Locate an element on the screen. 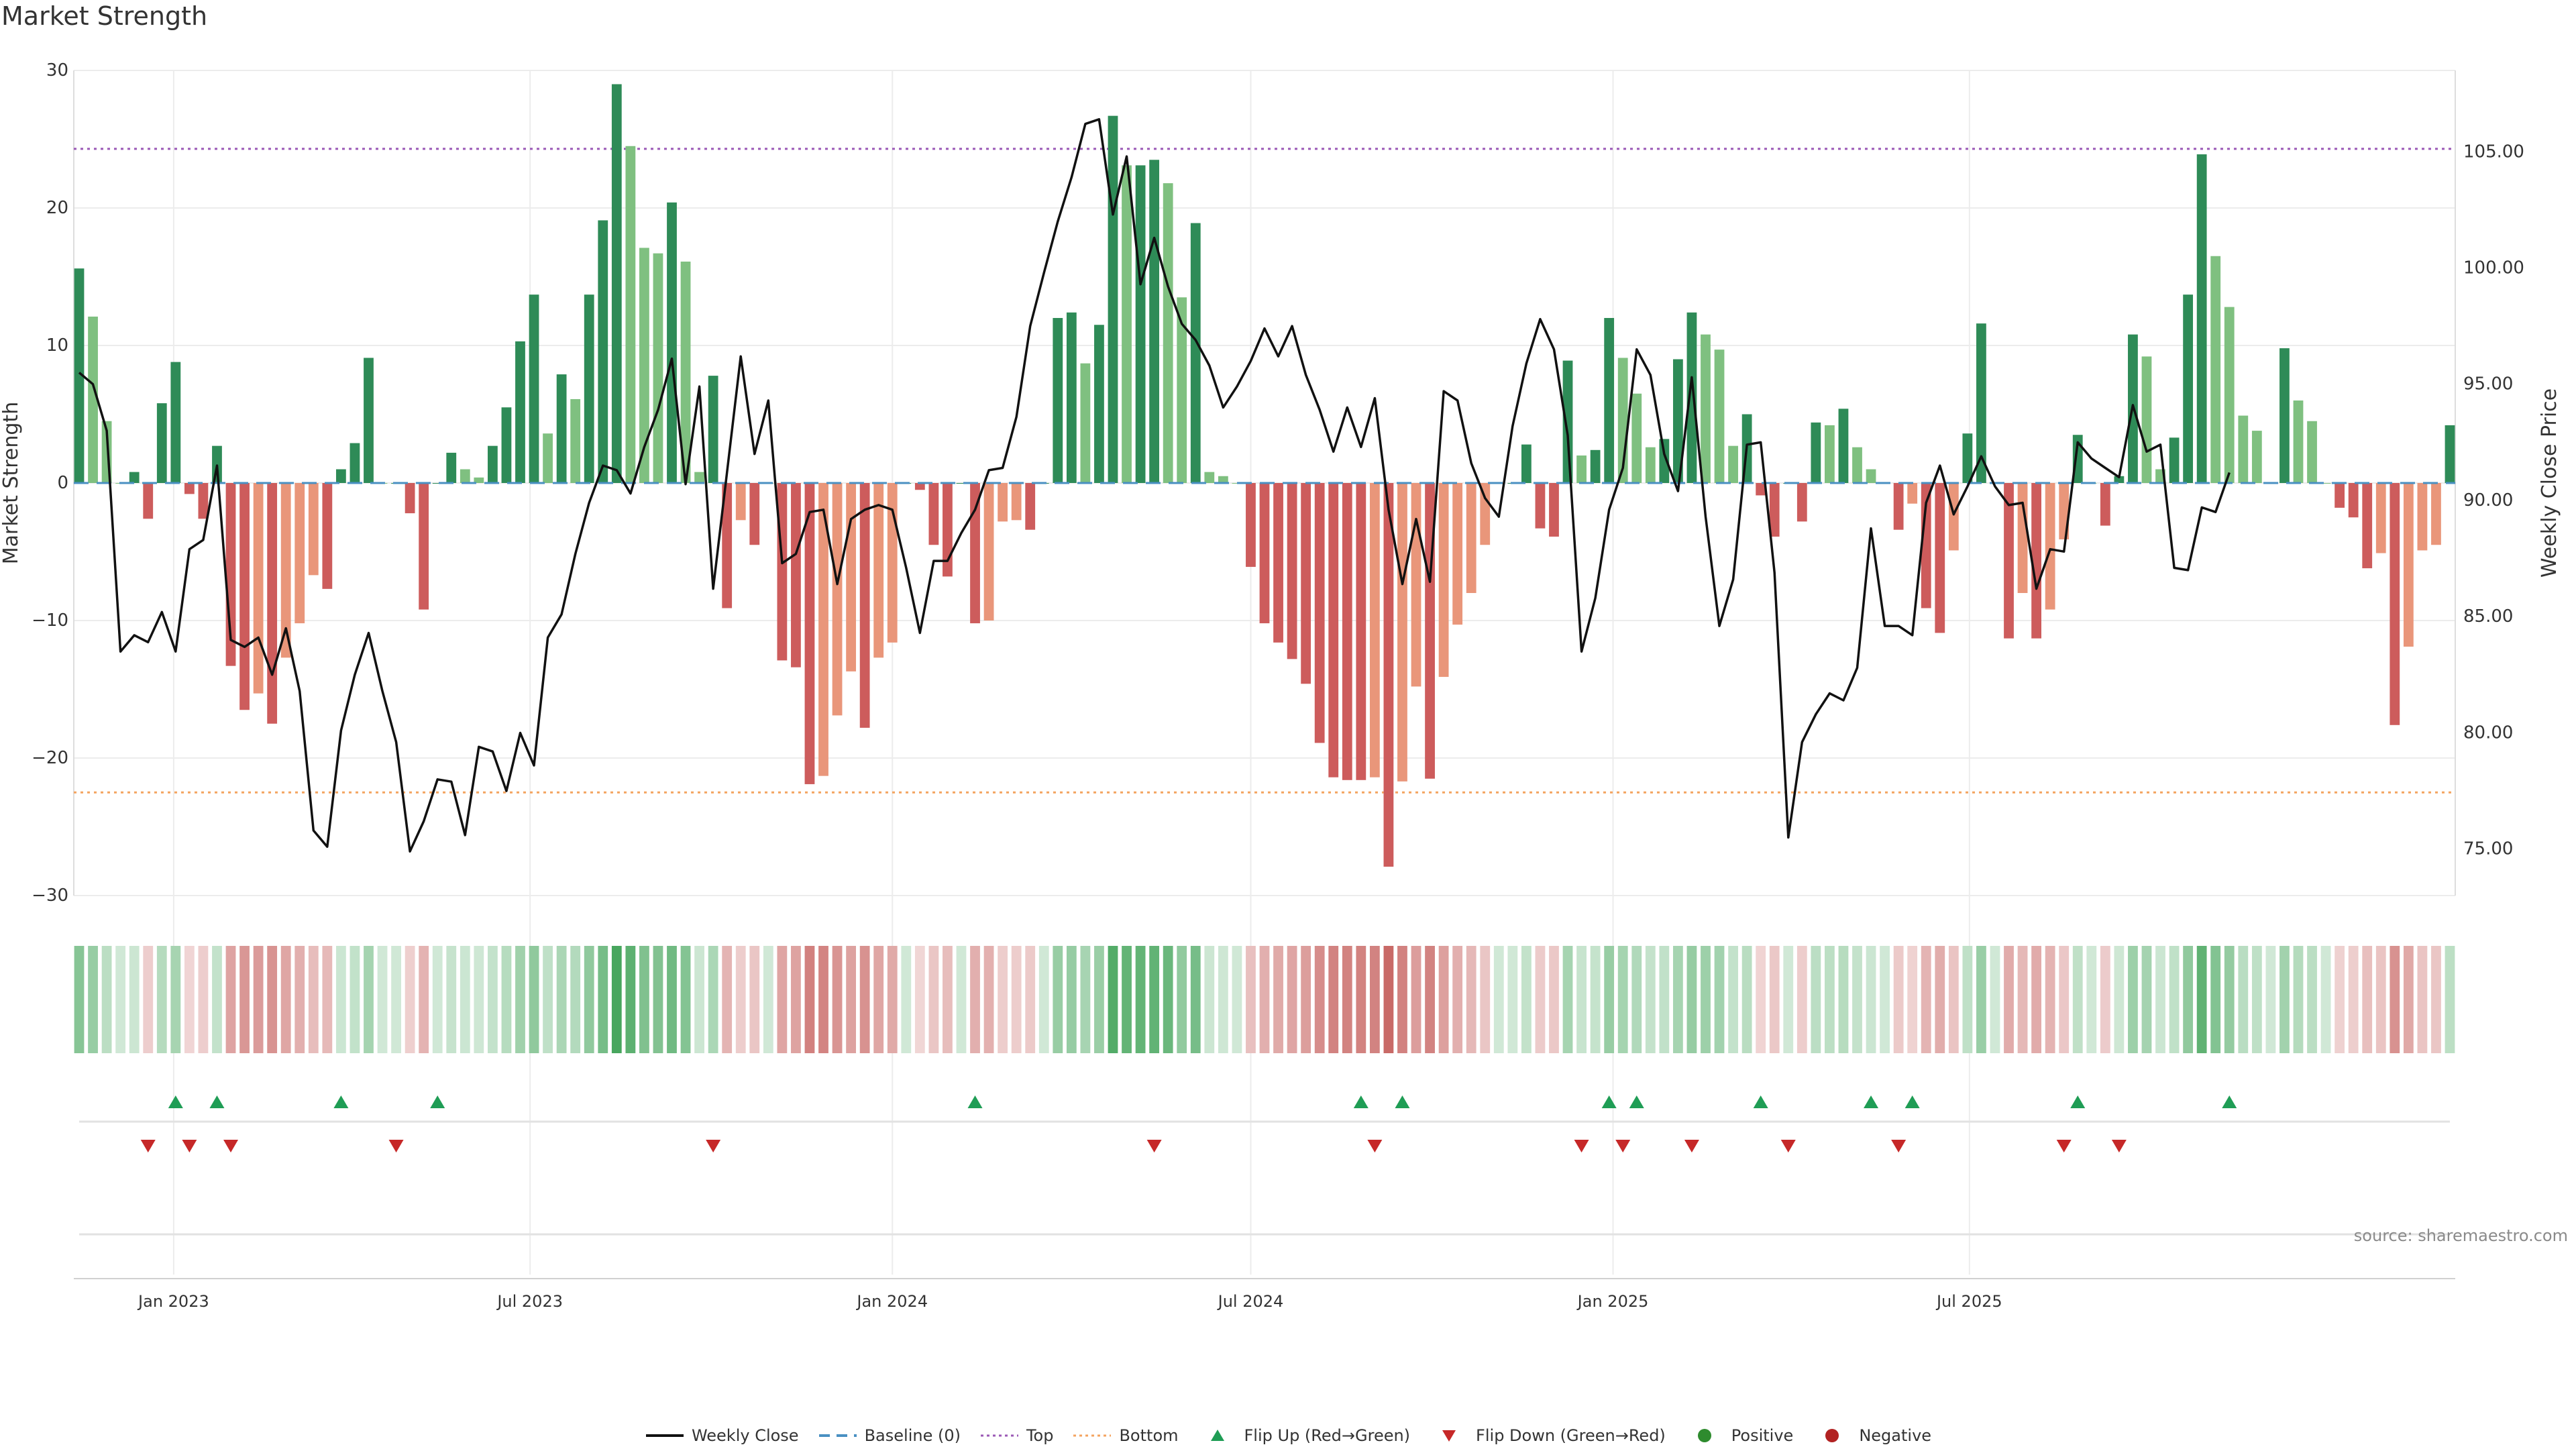 Image resolution: width=2576 pixels, height=1449 pixels. legend-swatch is located at coordinates (1449, 1436).